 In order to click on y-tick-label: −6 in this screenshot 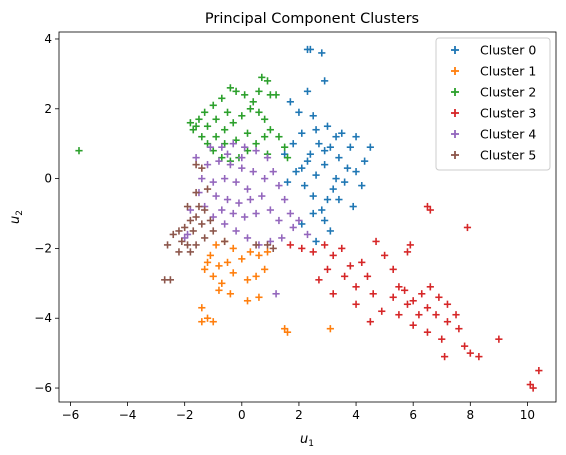, I will do `click(43, 388)`.